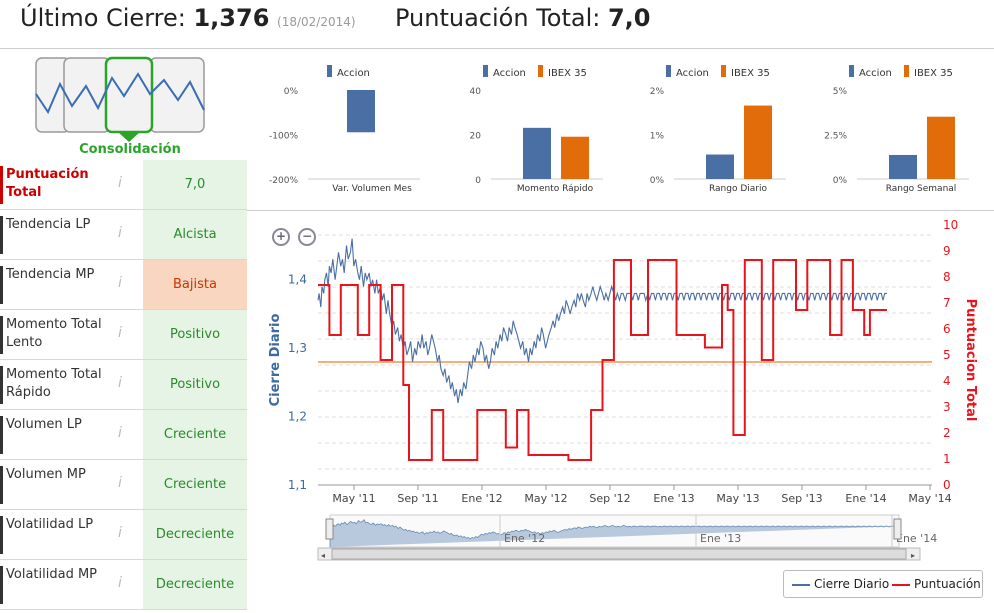 The image size is (994, 613). I want to click on mini-chart: Accion IBEX 35 40 20 0 Momento Rápido, so click(536, 129).